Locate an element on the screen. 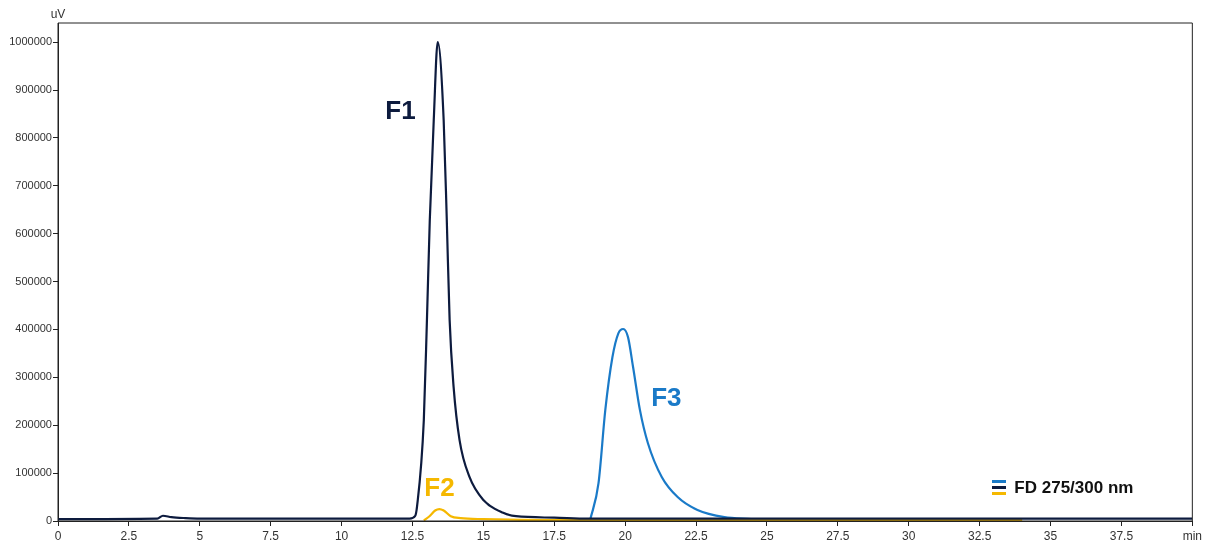  y-tick-label: 1000000 is located at coordinates (30, 41).